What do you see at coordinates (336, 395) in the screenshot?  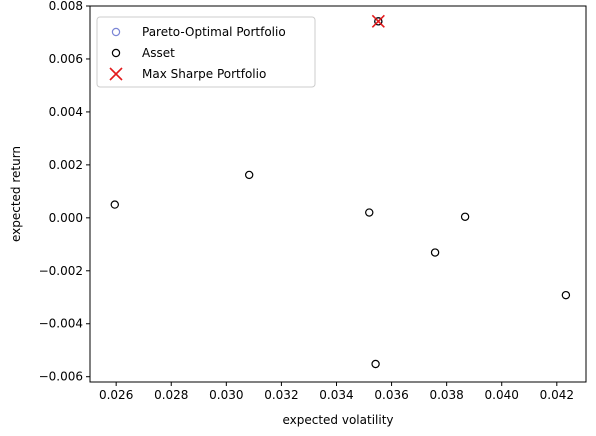 I see `x-tick-label: 0.034` at bounding box center [336, 395].